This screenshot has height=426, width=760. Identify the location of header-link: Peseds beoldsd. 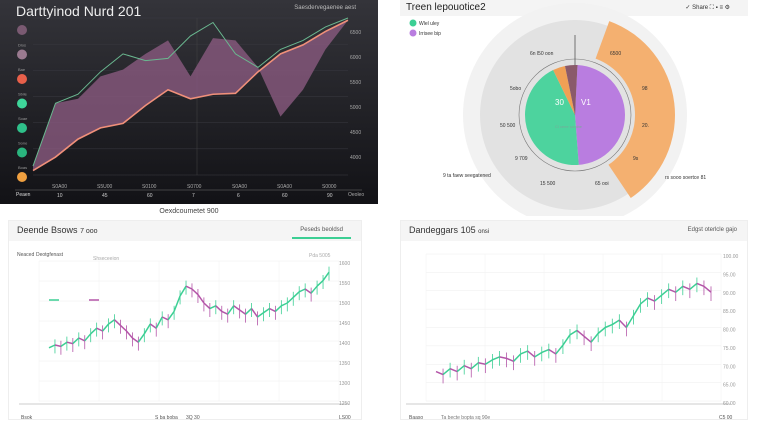
(321, 233).